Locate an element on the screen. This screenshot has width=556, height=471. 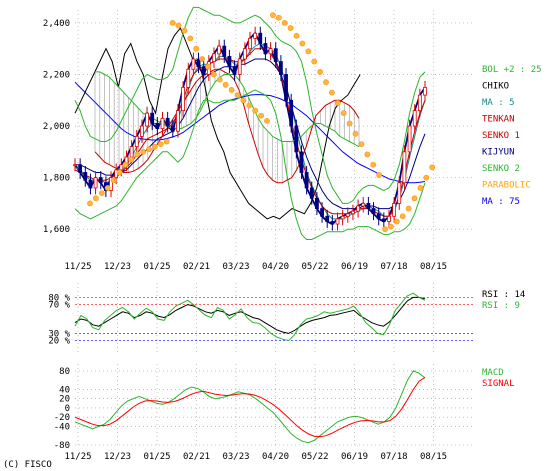
legend-entry: SIGNAL is located at coordinates (498, 384).